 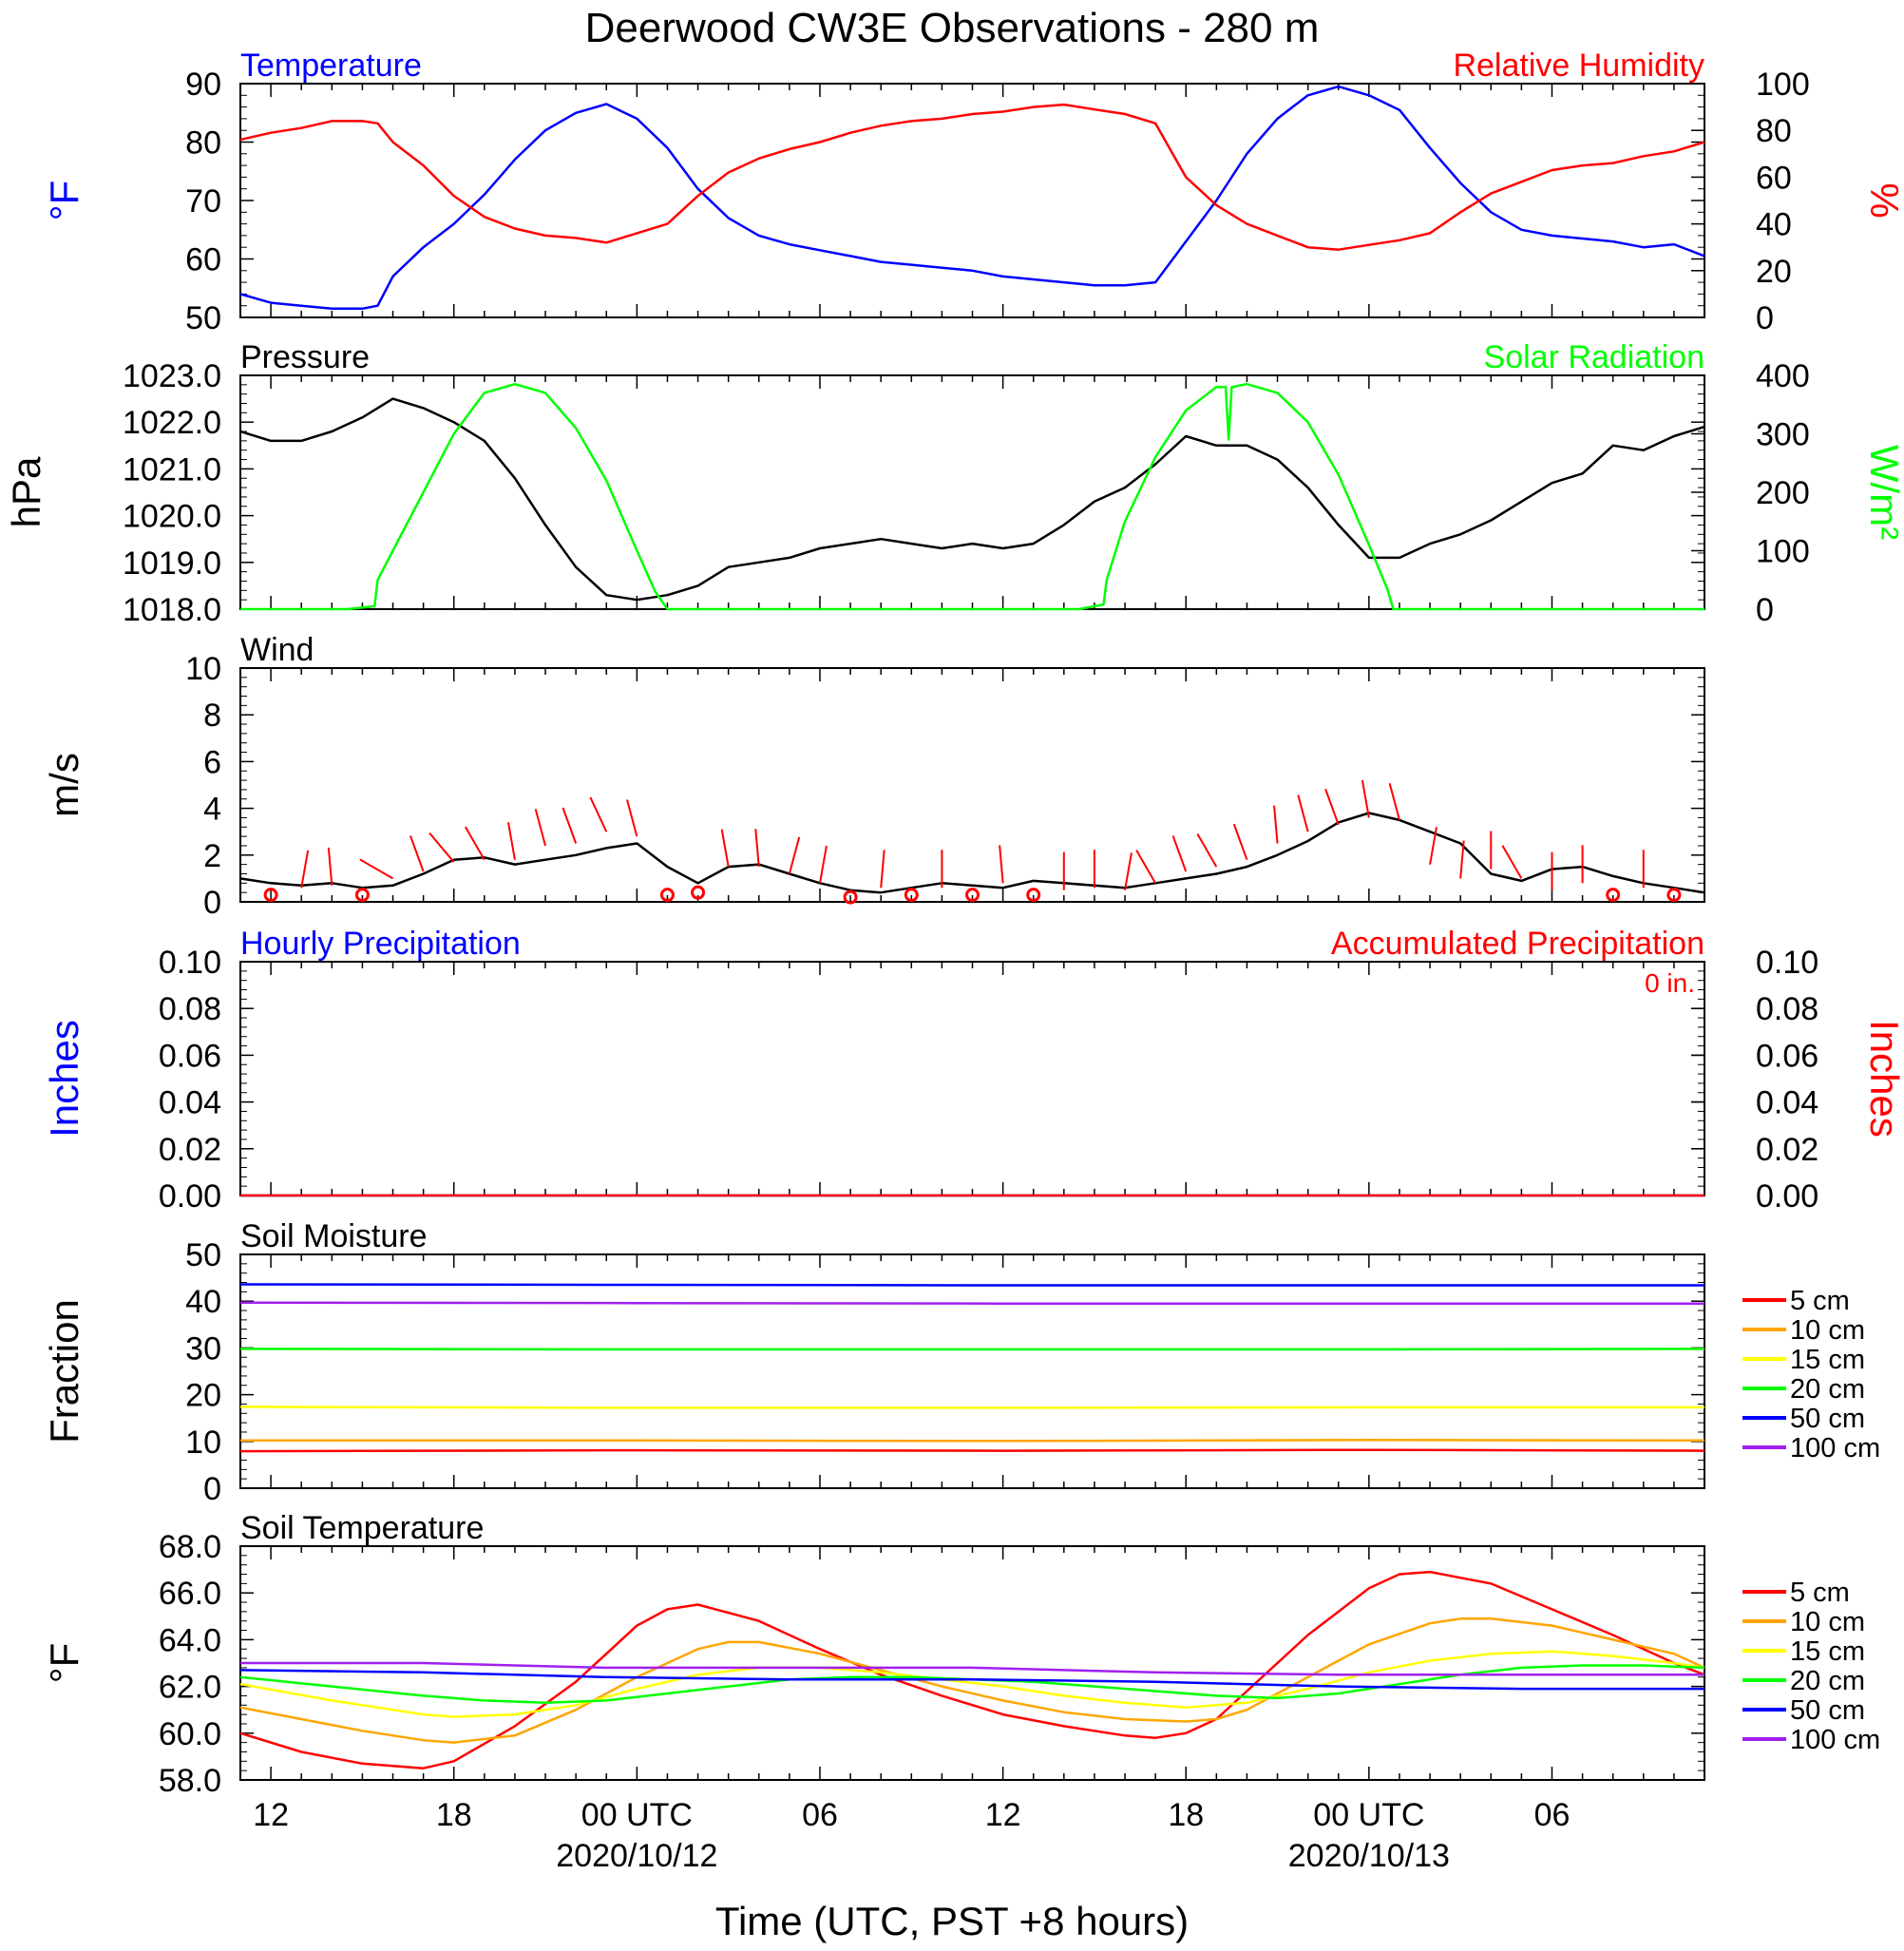 I want to click on y-axis-title-right: W/m², so click(x=1883, y=492).